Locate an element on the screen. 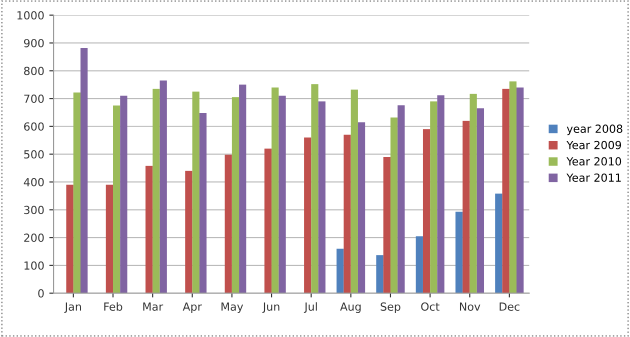 The width and height of the screenshot is (630, 337). x-tick-label: Apr is located at coordinates (192, 307).